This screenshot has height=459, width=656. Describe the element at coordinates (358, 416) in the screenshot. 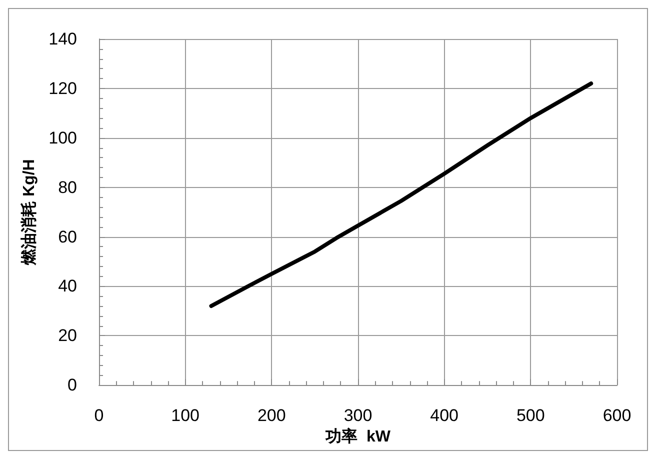

I see `x-tick-label: 300` at that location.